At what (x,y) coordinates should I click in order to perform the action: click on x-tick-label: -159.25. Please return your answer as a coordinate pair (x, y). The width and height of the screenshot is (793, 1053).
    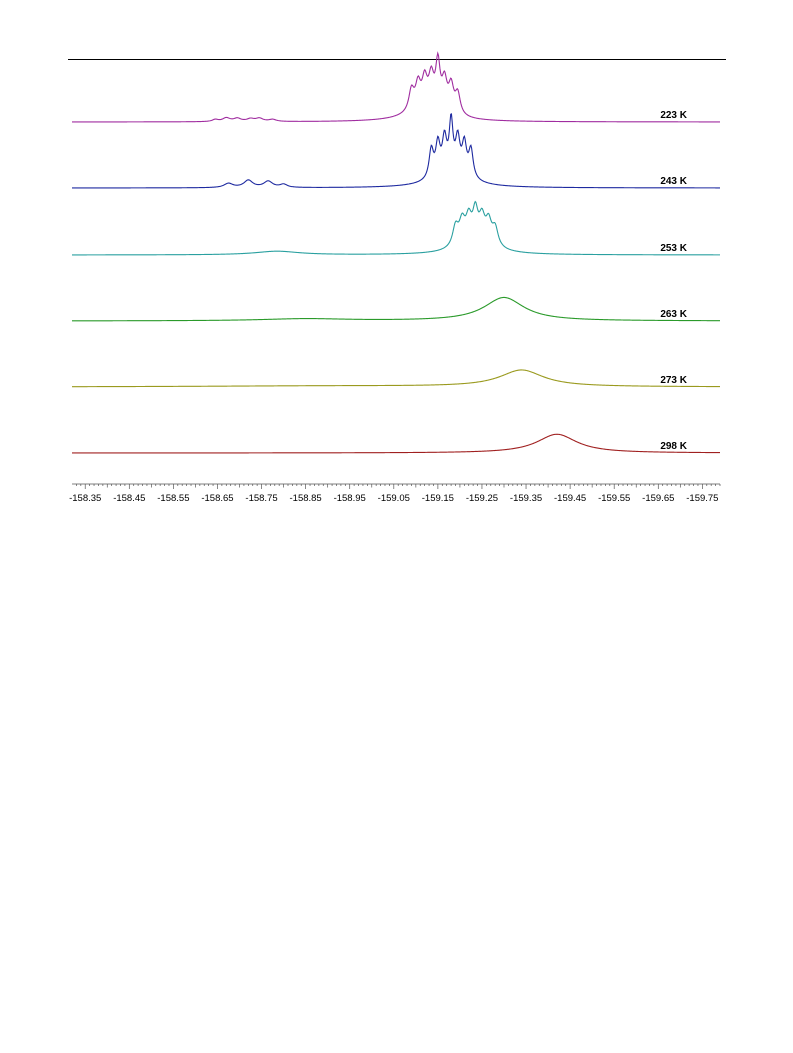
    Looking at the image, I should click on (482, 498).